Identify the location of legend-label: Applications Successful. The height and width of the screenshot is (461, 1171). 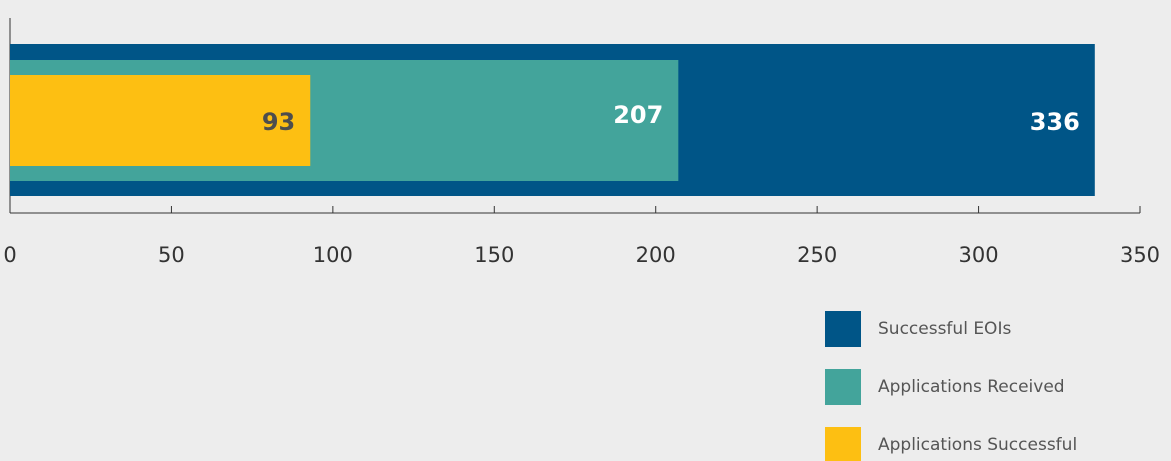
(977, 445).